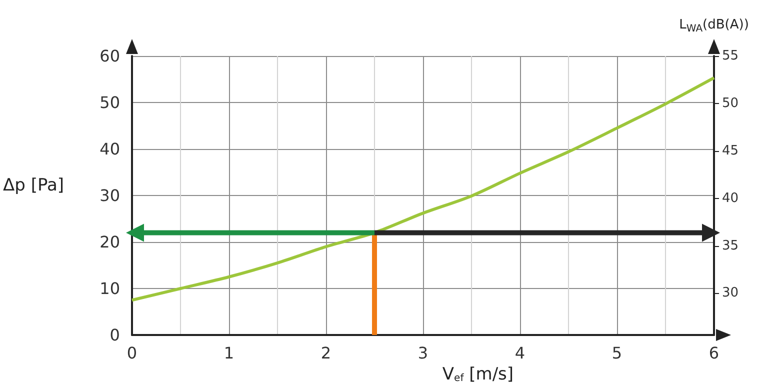 The height and width of the screenshot is (392, 768). Describe the element at coordinates (730, 198) in the screenshot. I see `y2-tick-label: 40` at that location.